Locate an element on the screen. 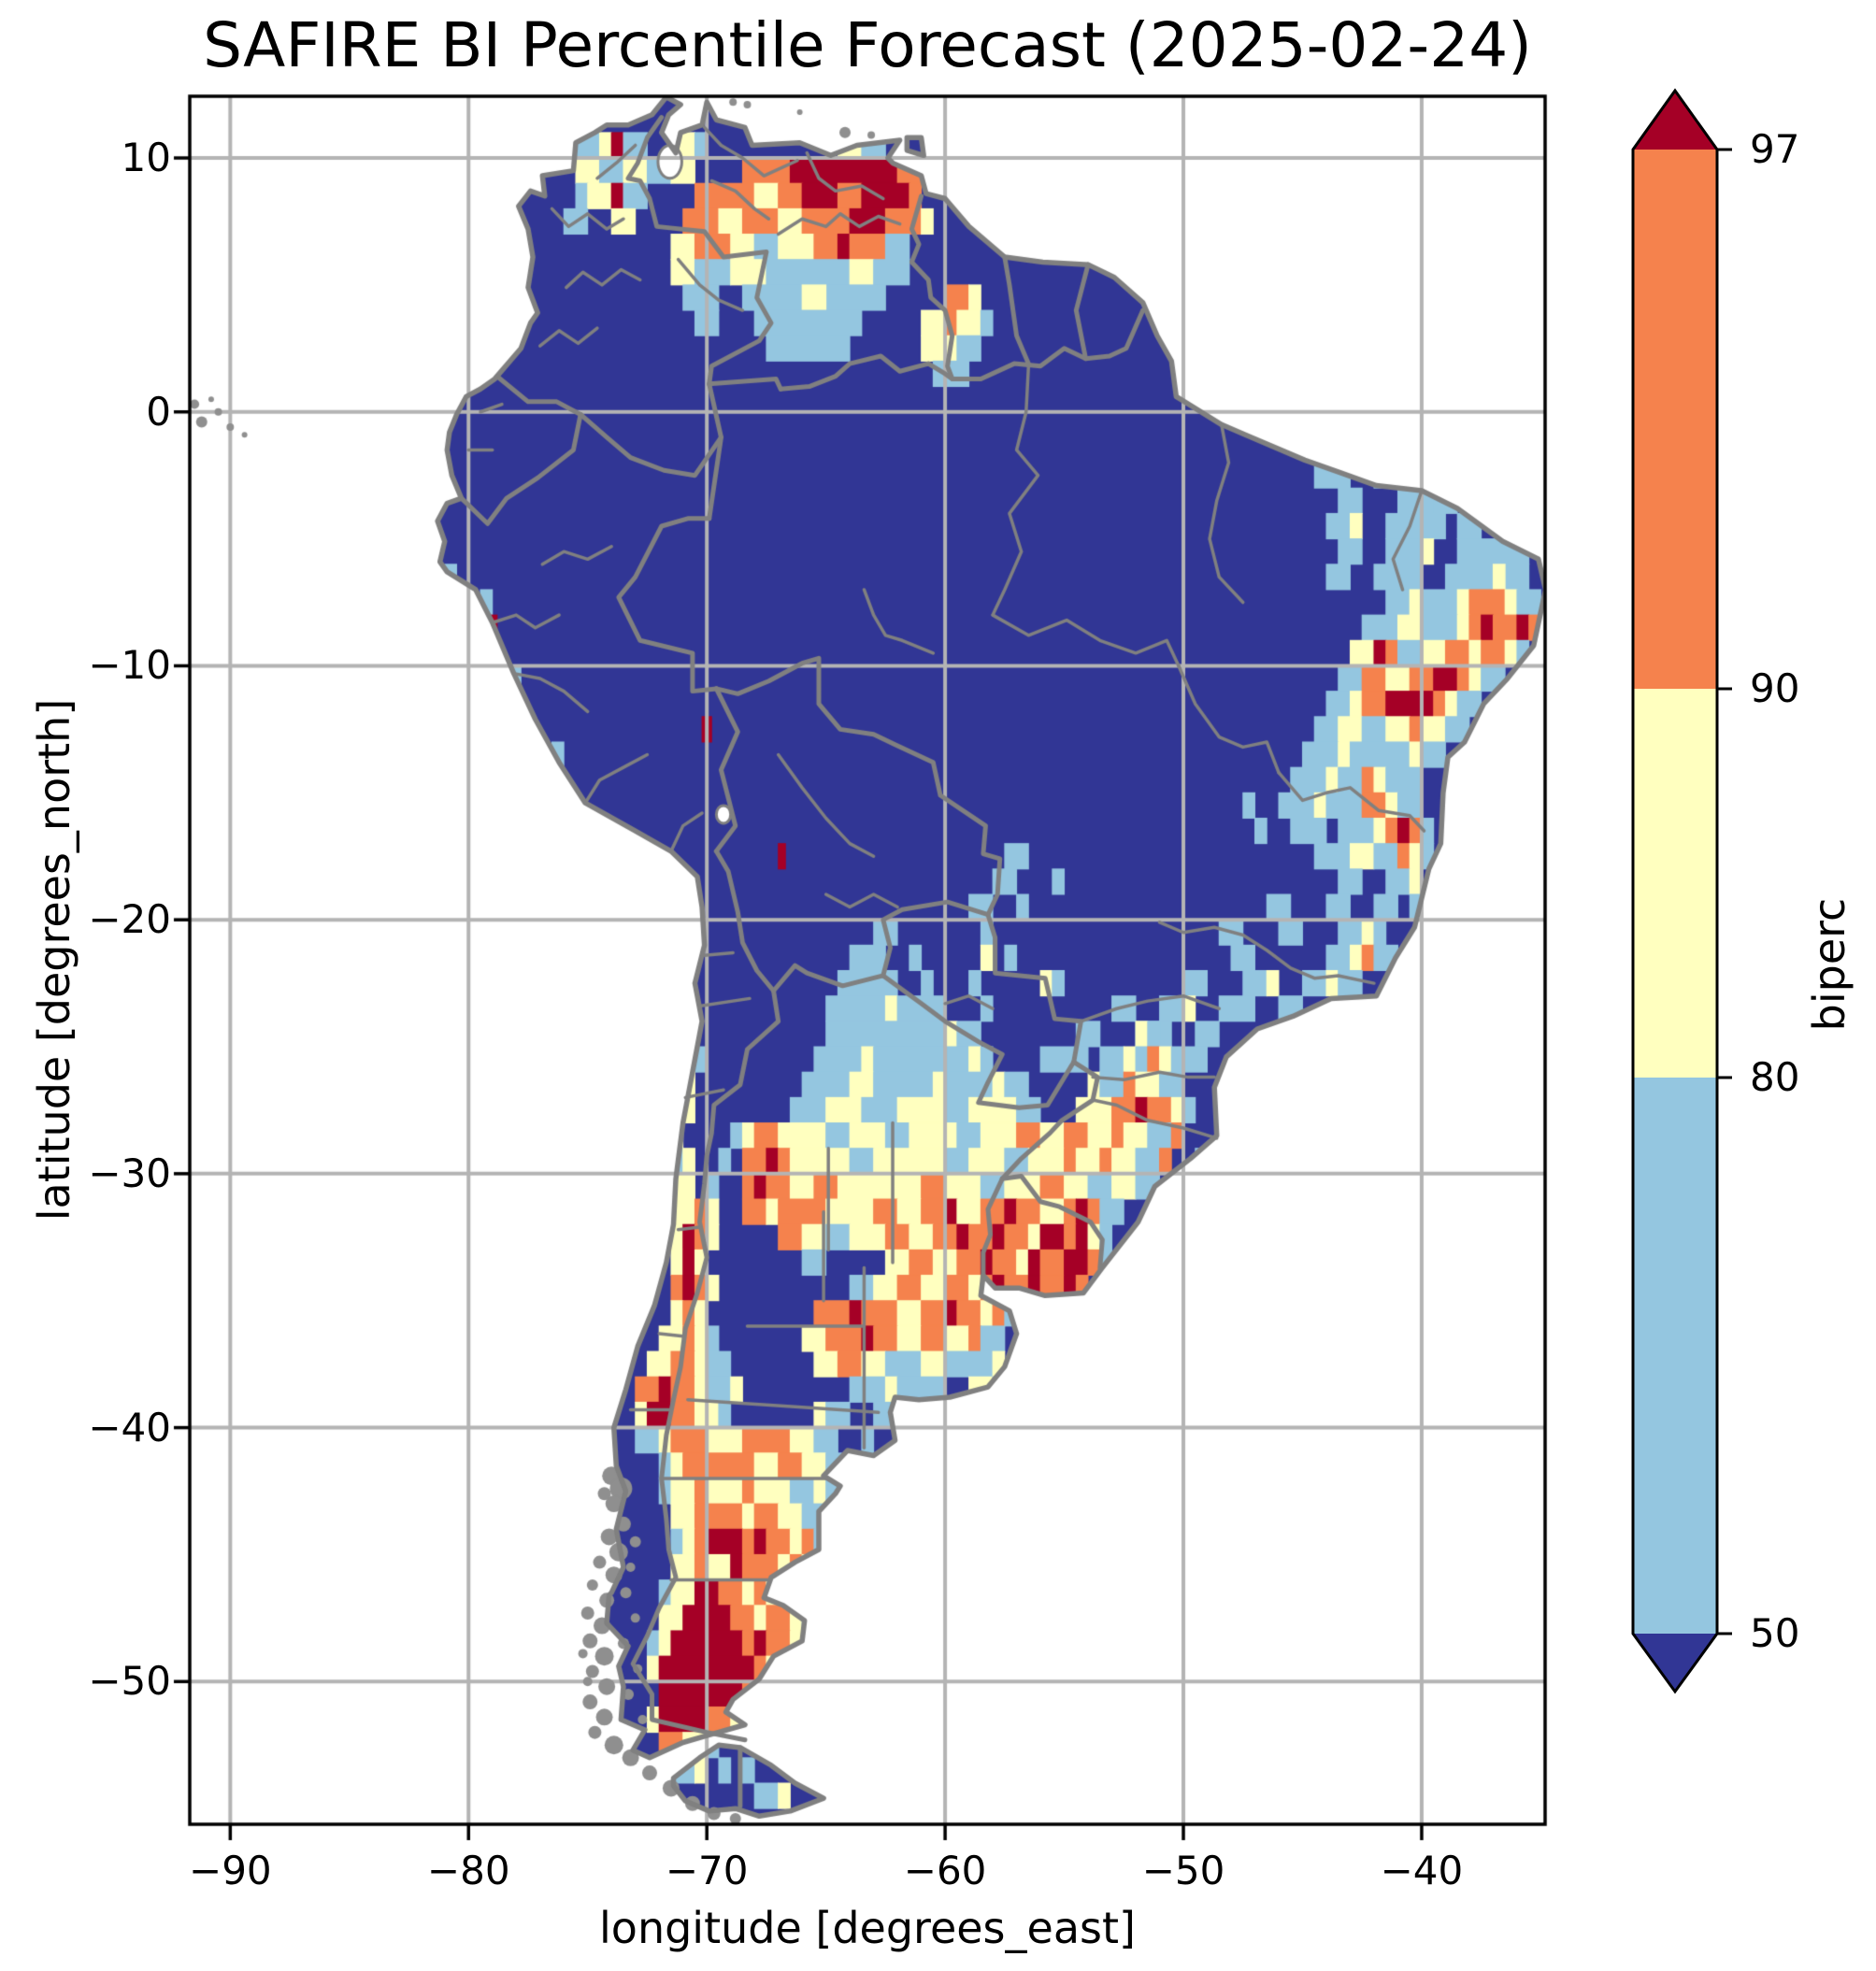 The width and height of the screenshot is (1876, 1971). colorbar-tick-label: 80 is located at coordinates (1775, 1077).